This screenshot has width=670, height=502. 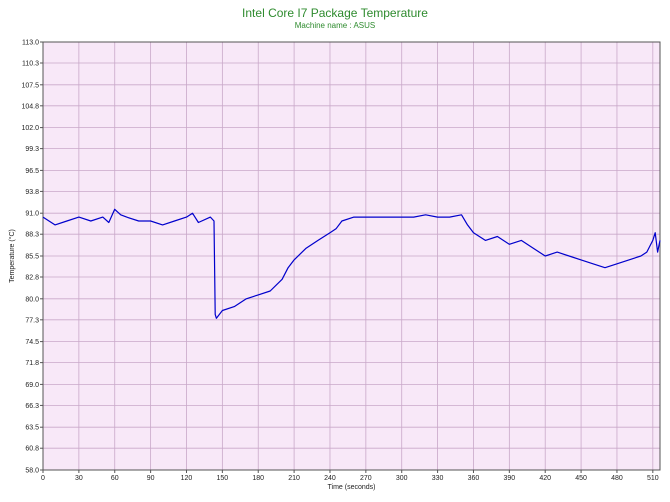 I want to click on y-tick-label: 91.0, so click(x=32, y=214).